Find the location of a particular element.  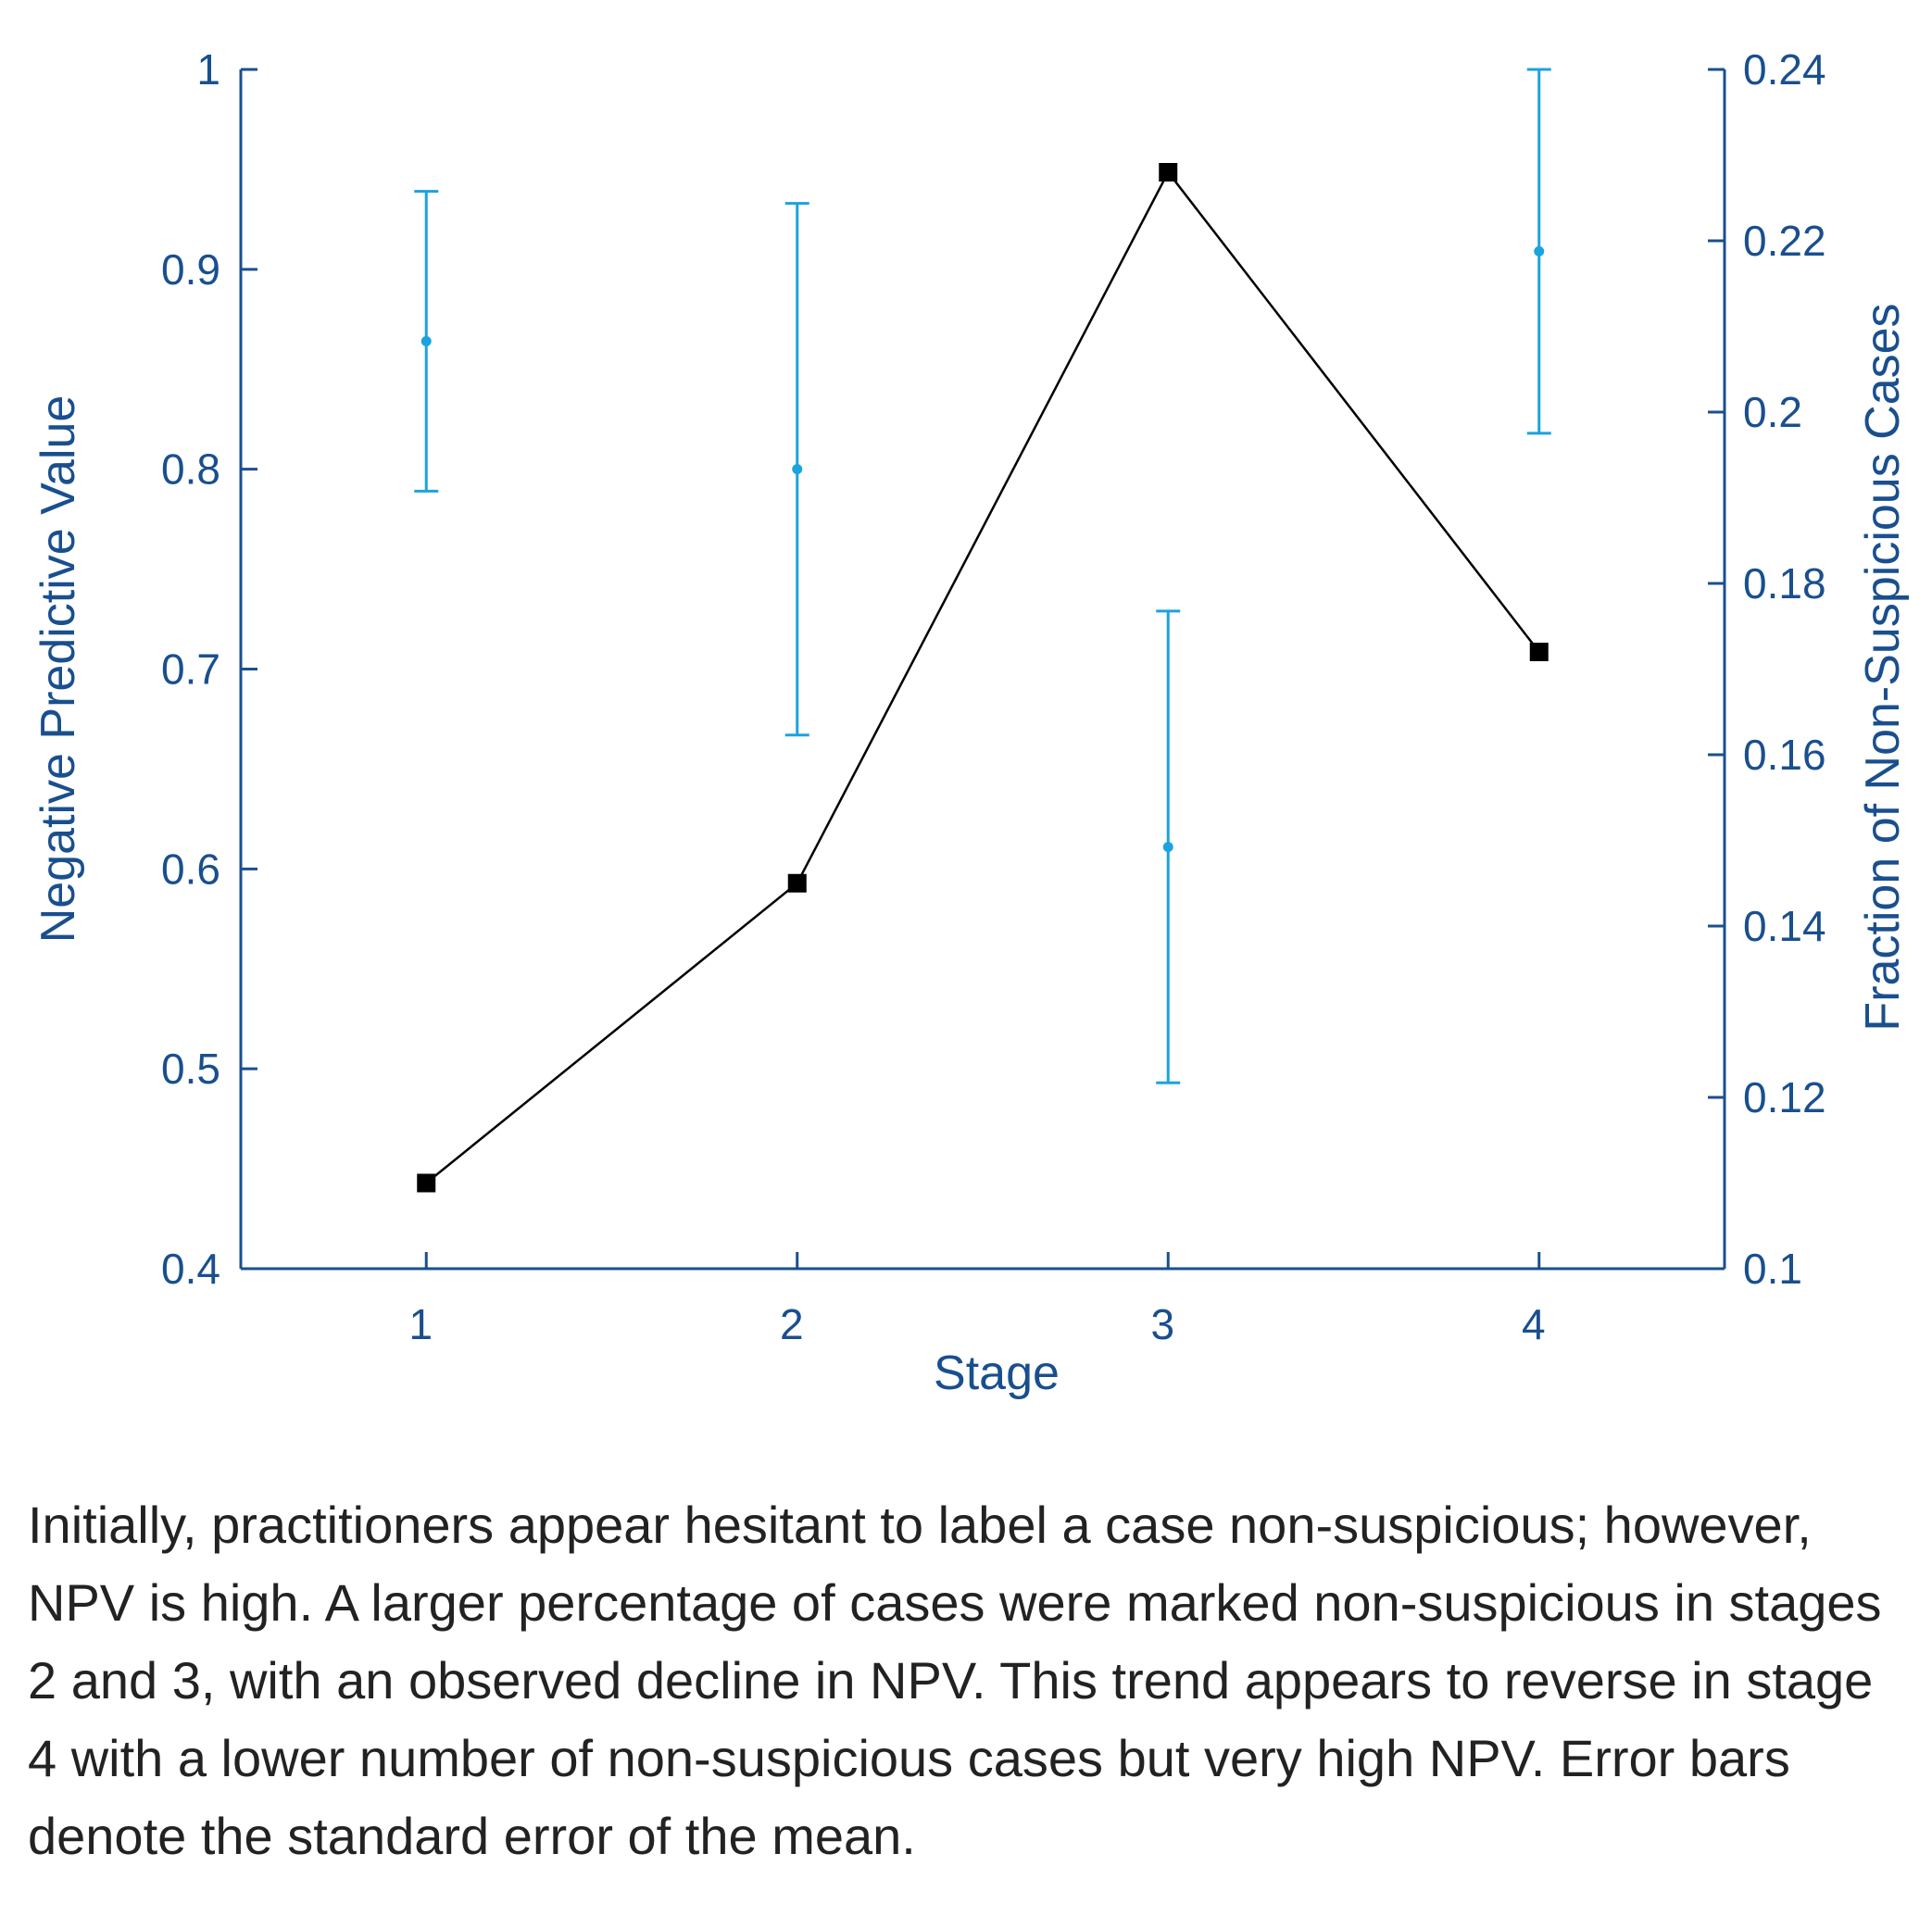

x-axis-ticks: 1 2 3 4 is located at coordinates (977, 1300).